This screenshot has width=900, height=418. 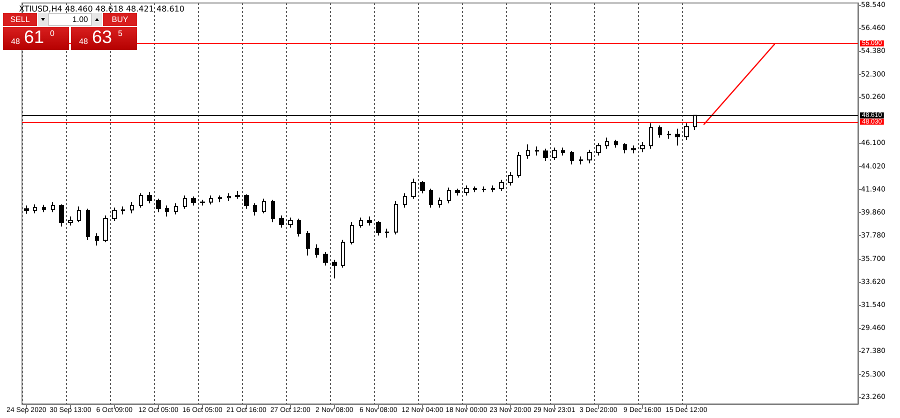 What do you see at coordinates (120, 19) in the screenshot?
I see `annotation: BUY` at bounding box center [120, 19].